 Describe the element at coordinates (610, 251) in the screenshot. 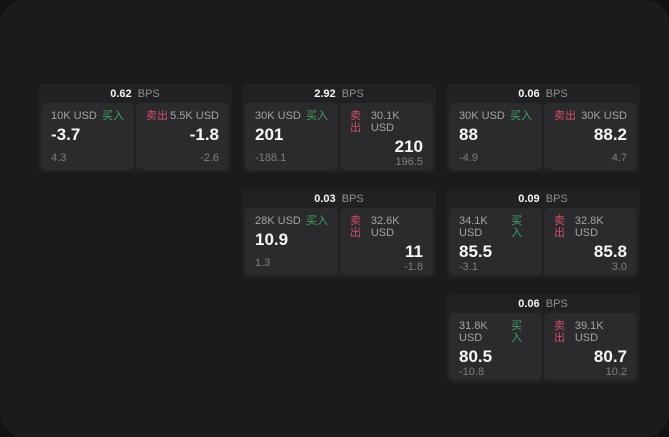

I see `sell-price: 85.8` at that location.